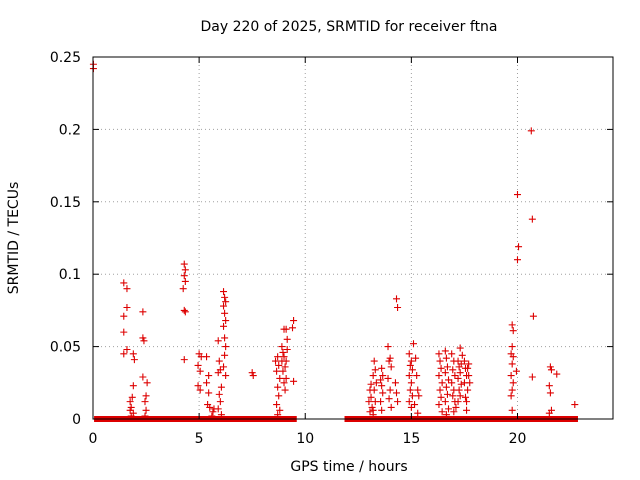 Image resolution: width=640 pixels, height=480 pixels. I want to click on x-tick-label: 15, so click(411, 439).